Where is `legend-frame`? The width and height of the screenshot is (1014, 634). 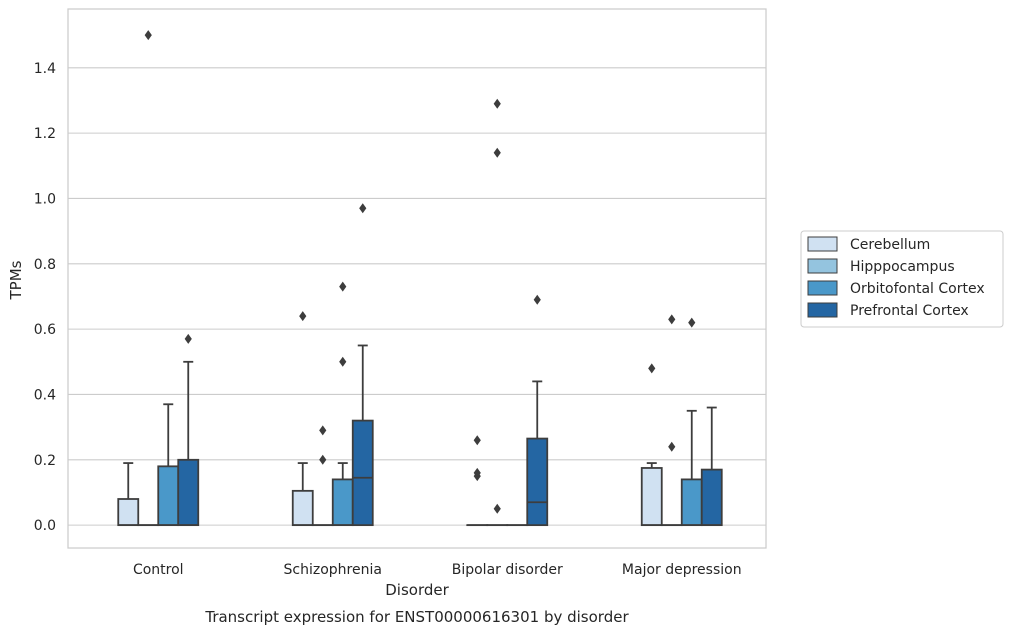
legend-frame is located at coordinates (902, 279).